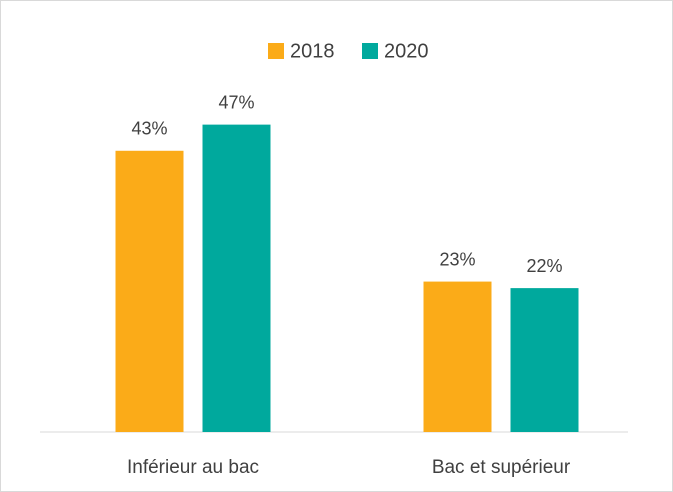  What do you see at coordinates (149, 129) in the screenshot?
I see `data-label: 43%` at bounding box center [149, 129].